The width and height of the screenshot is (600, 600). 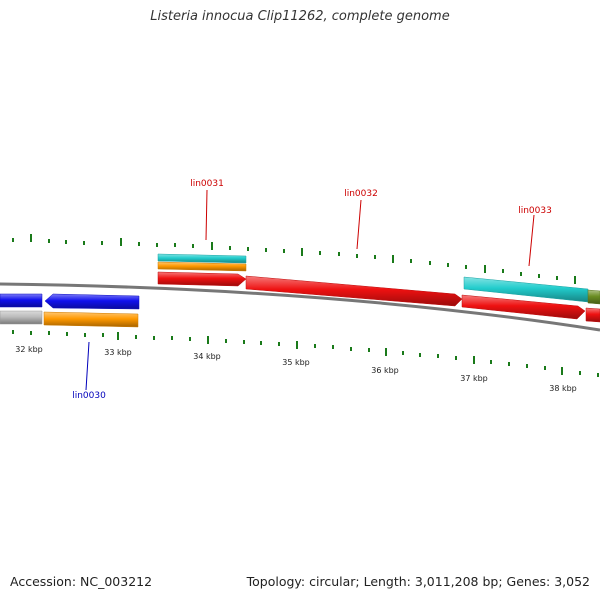 I want to click on scale-label: 35 kbp, so click(x=296, y=362).